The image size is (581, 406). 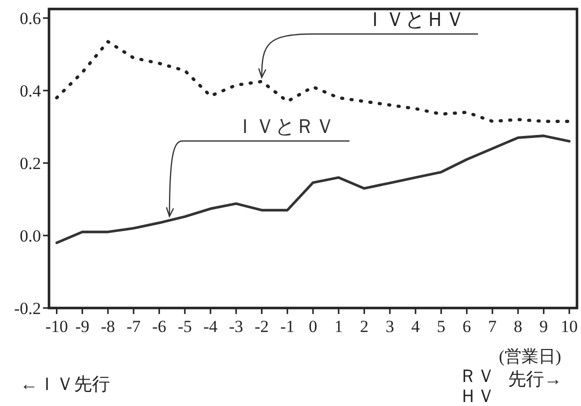 I want to click on ytick: 0.6, so click(x=30, y=18).